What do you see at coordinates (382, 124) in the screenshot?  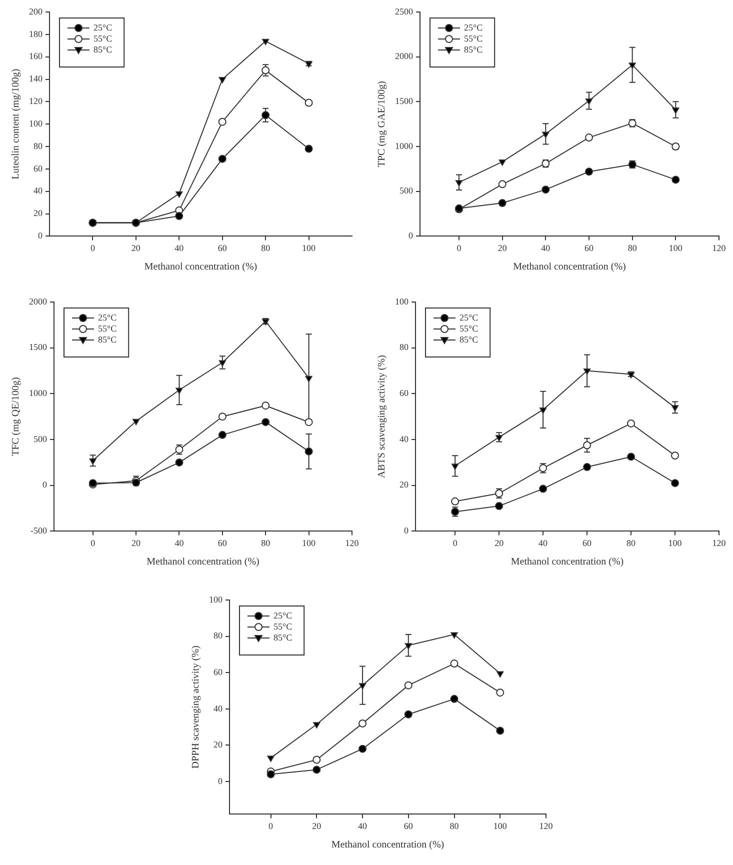 I see `y-axis-title: TPC (mg GAE/100g)` at bounding box center [382, 124].